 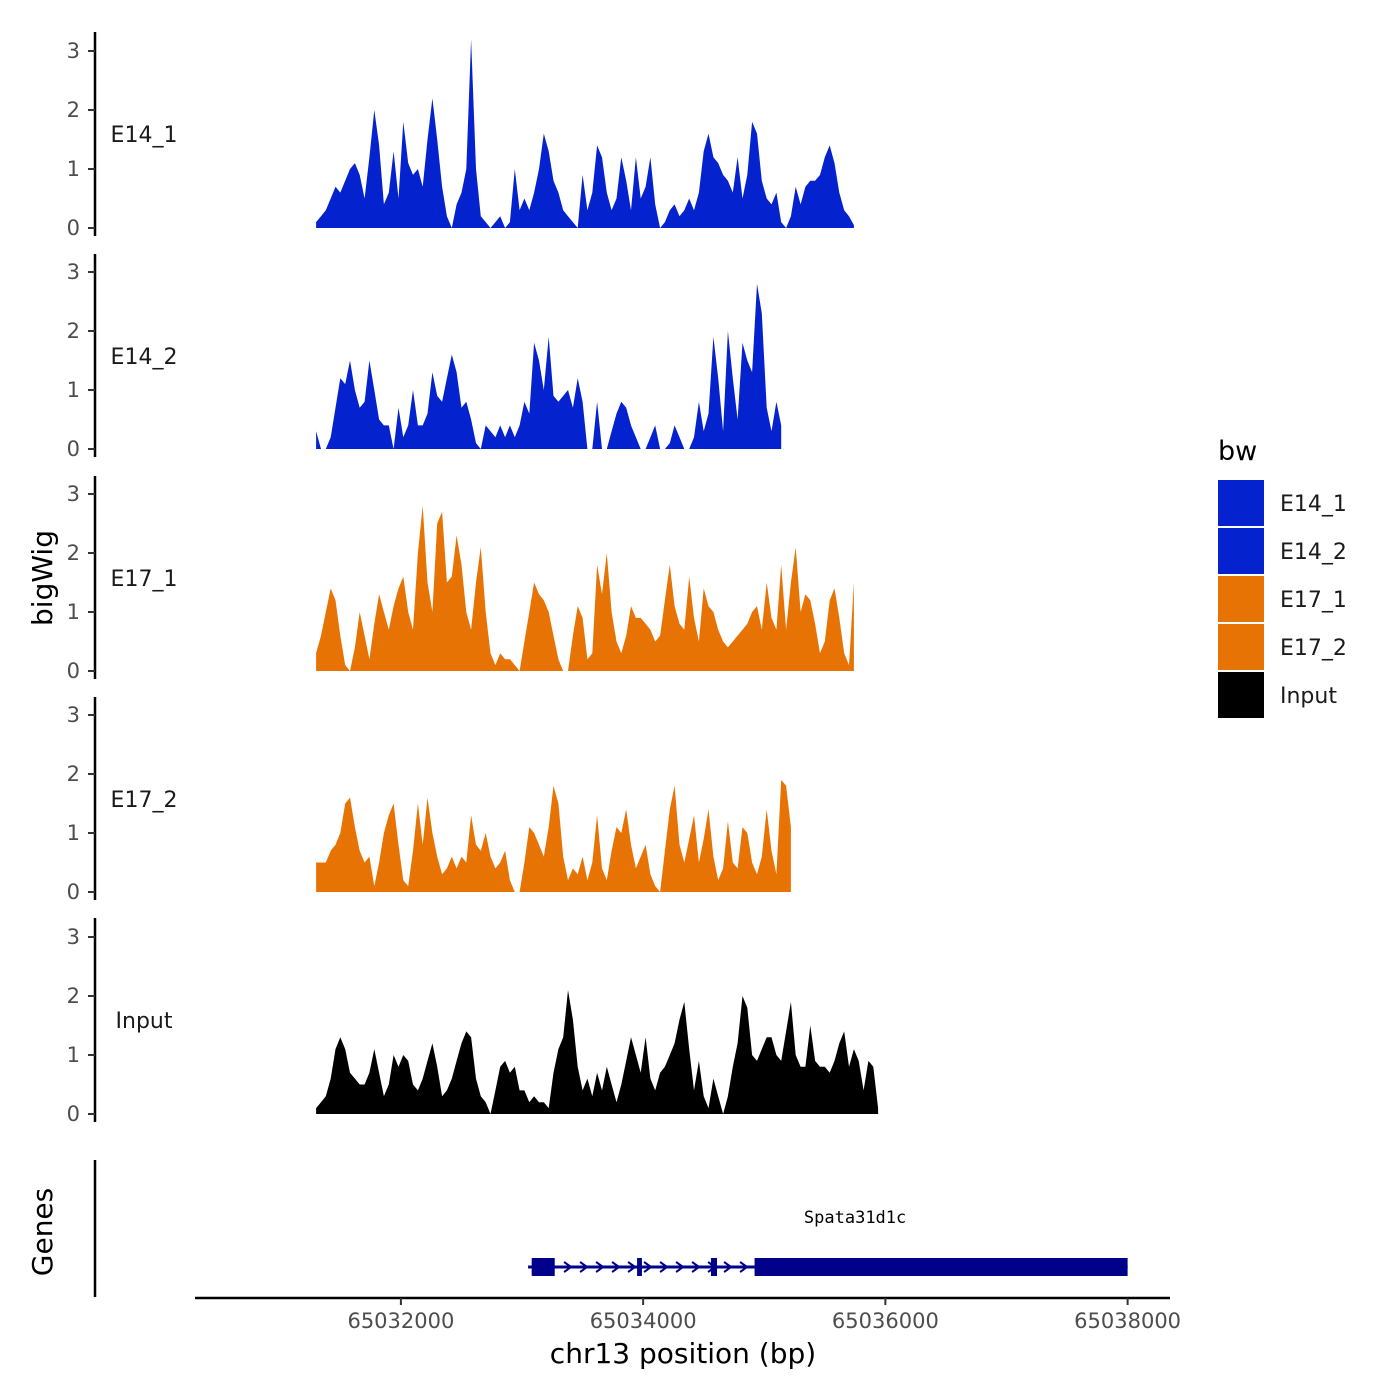 I want to click on track-label: E17_2, so click(x=144, y=800).